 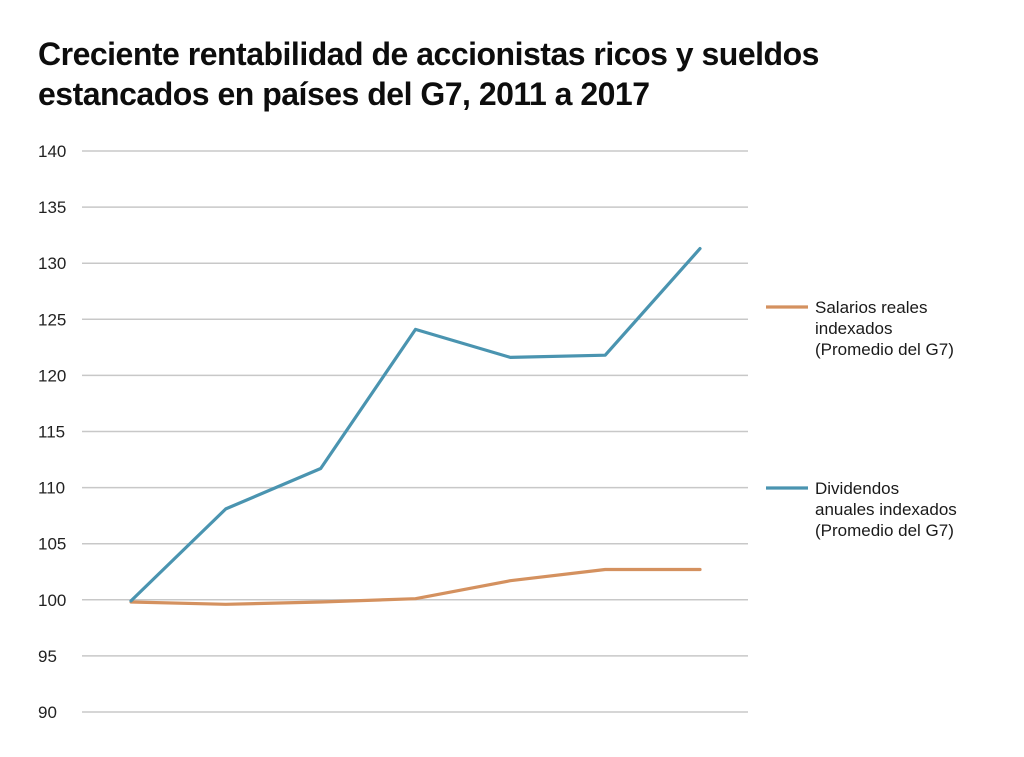 I want to click on y-tick-label: 140, so click(x=52, y=151).